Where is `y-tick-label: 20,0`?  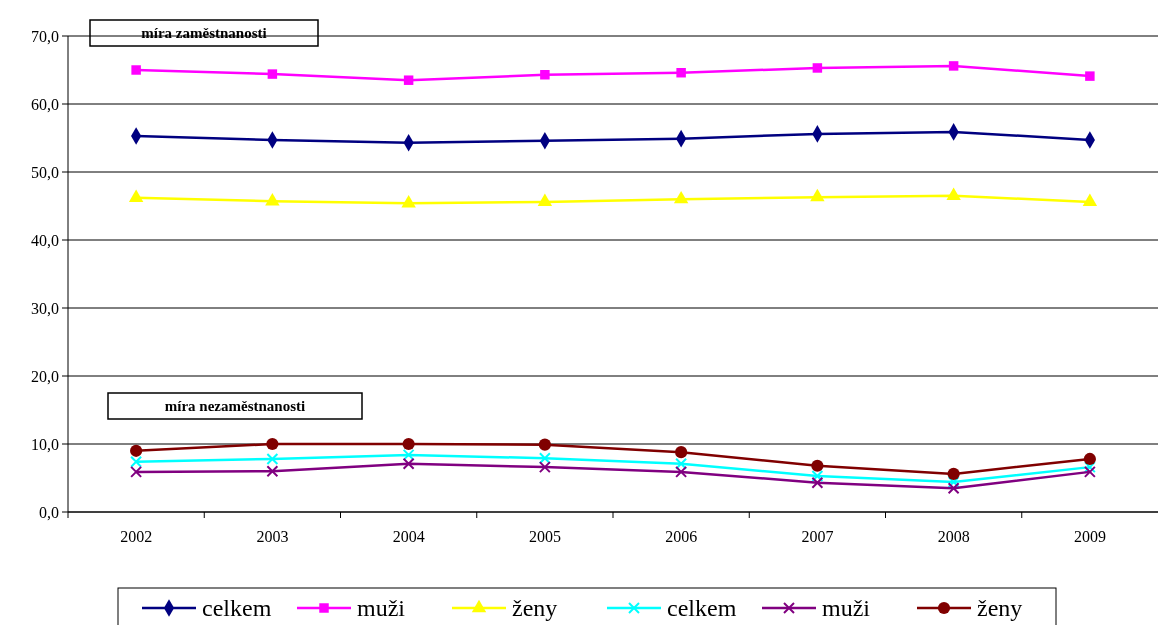
y-tick-label: 20,0 is located at coordinates (45, 376).